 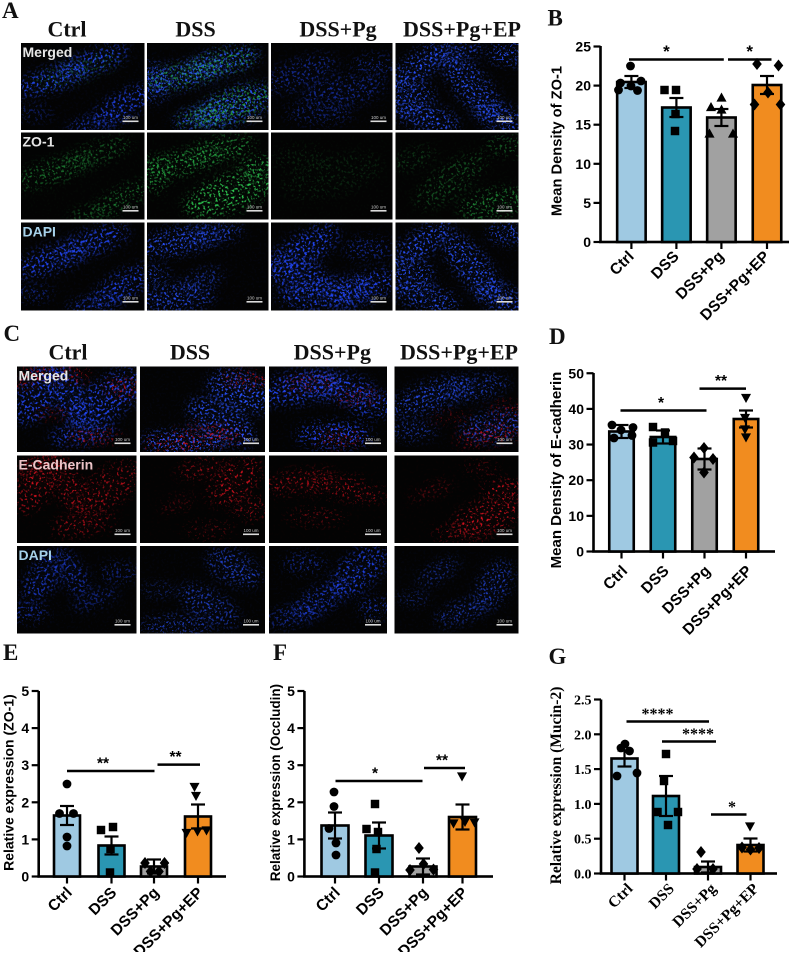 What do you see at coordinates (576, 373) in the screenshot?
I see `svg-text: 50` at bounding box center [576, 373].